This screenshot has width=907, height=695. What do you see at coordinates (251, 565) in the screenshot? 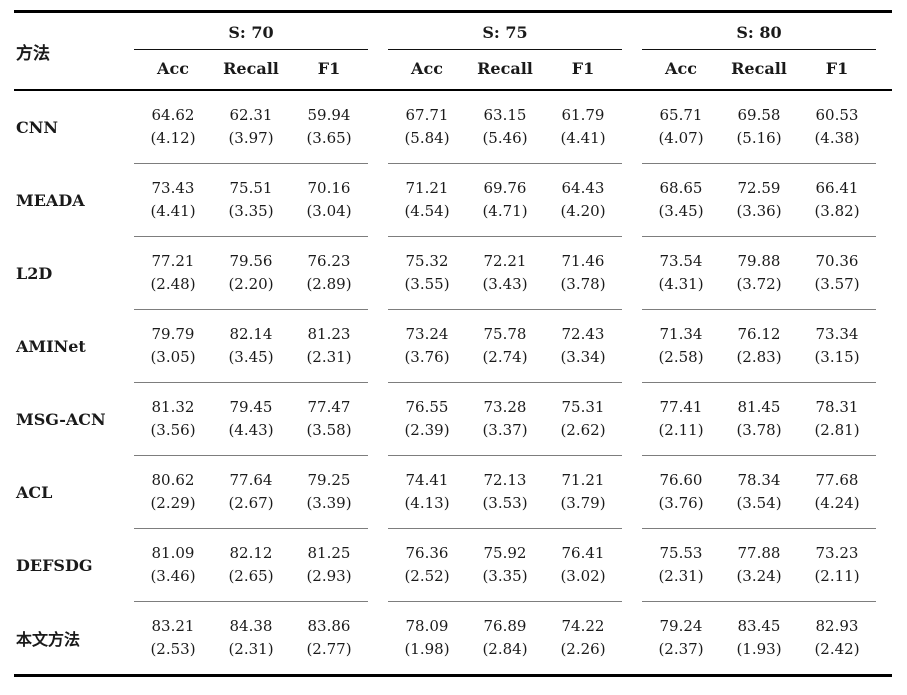
I see `metric-cell: 82.12 (2.65)` at bounding box center [251, 565].